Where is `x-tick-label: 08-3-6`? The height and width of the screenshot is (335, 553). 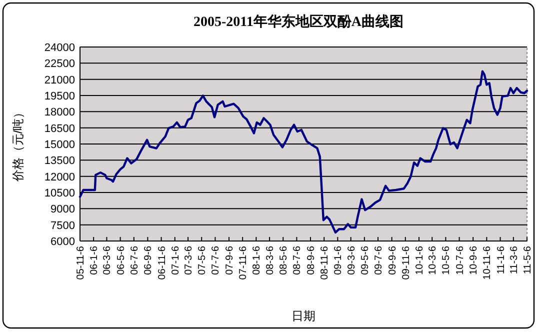
x-tick-label: 08-3-6 is located at coordinates (270, 260).